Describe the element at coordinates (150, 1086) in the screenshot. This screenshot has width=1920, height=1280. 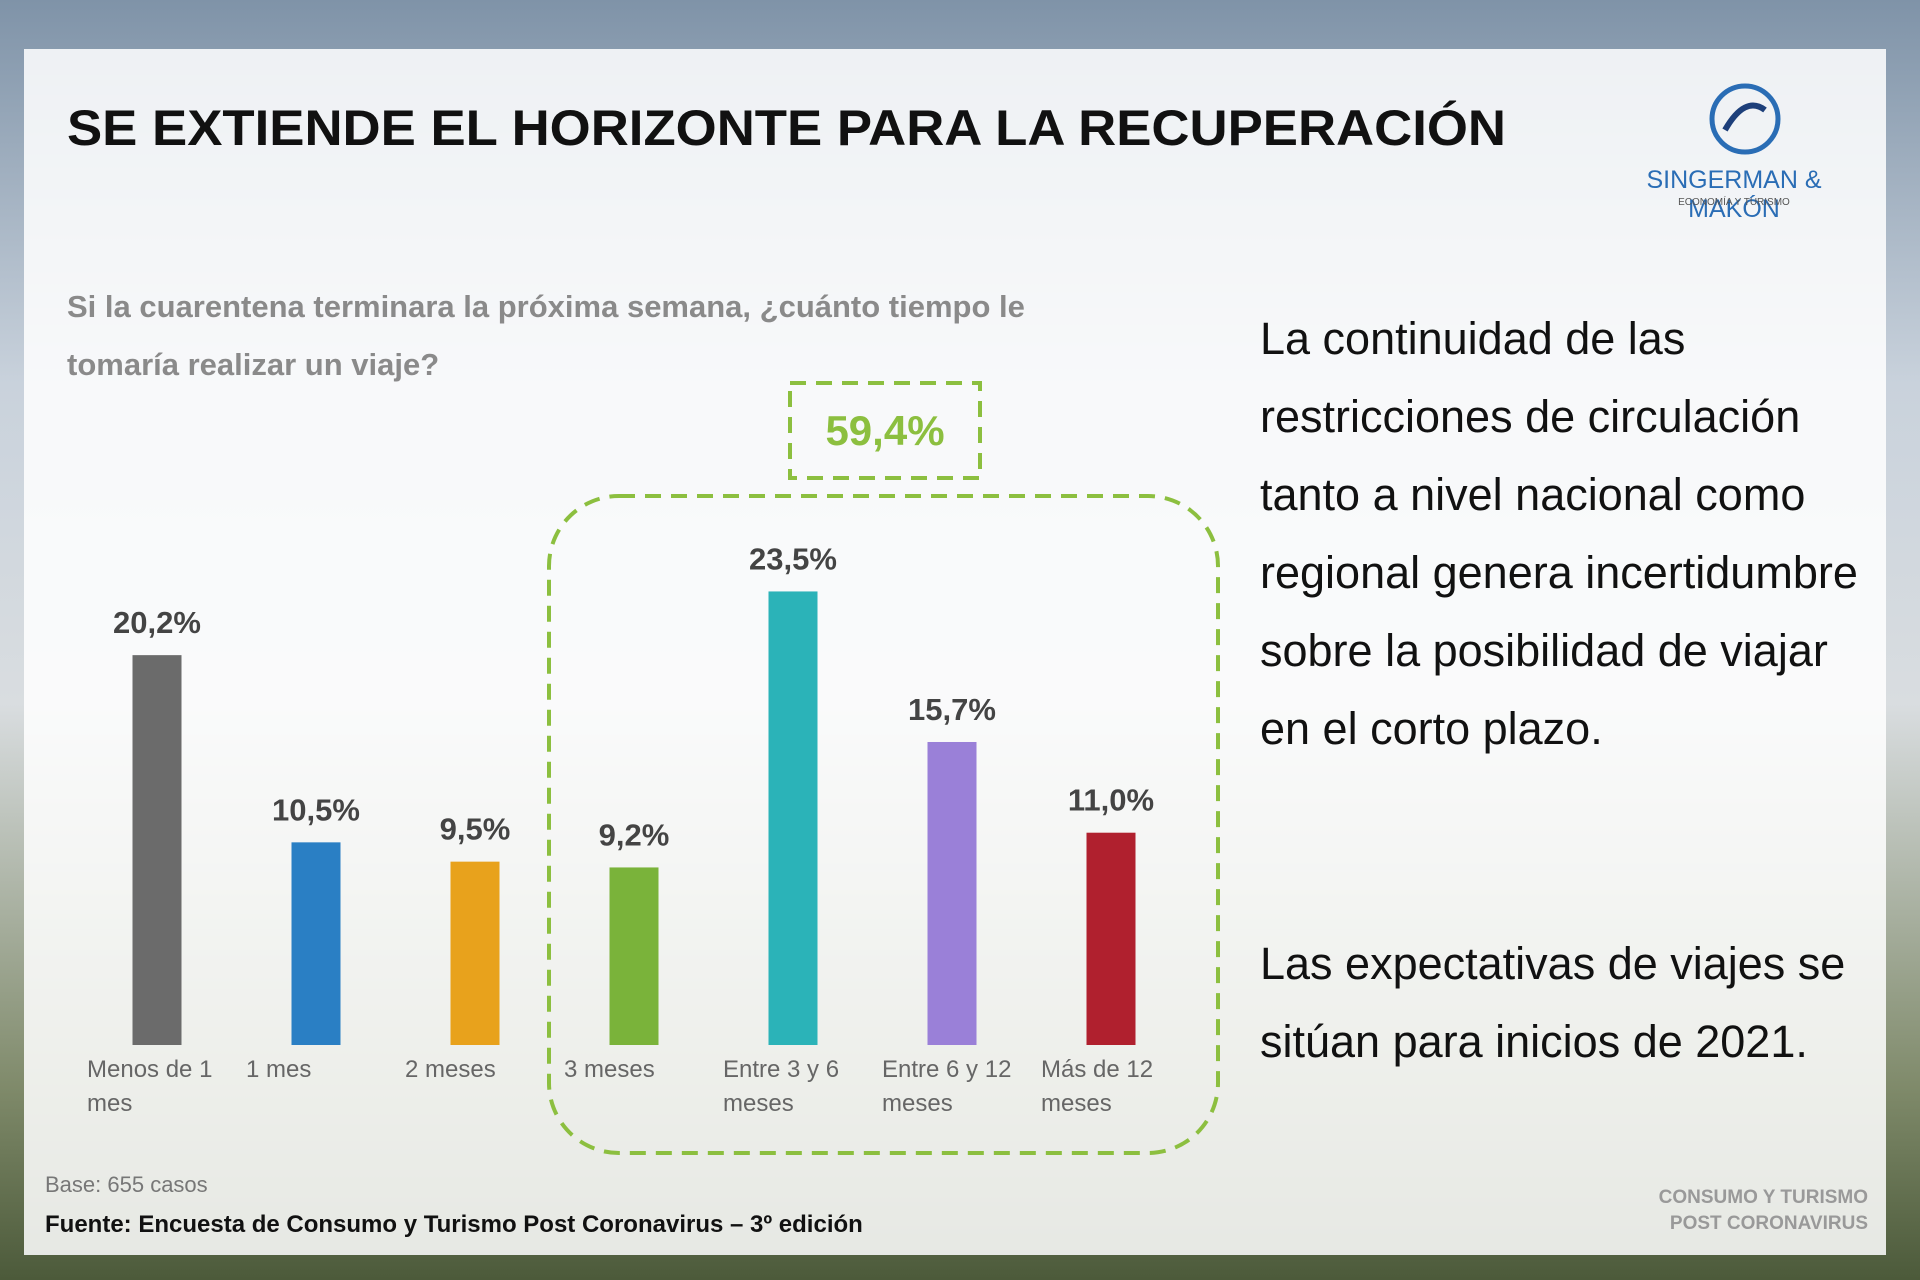
I see `category-label: Menos de 1 mes` at that location.